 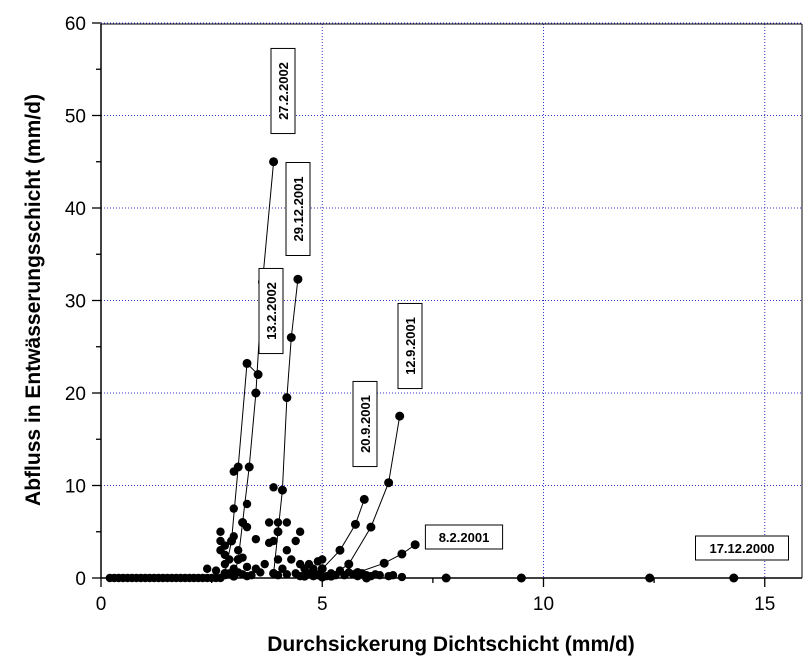 I want to click on annotation-label: 27.2.2002, so click(x=283, y=91).